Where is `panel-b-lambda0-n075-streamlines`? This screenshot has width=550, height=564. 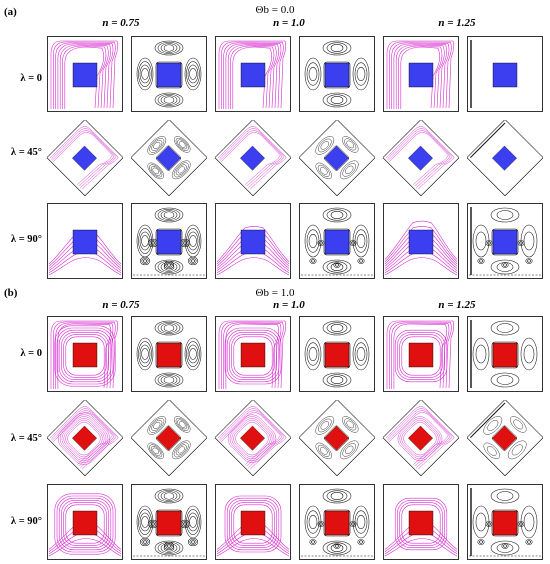 panel-b-lambda0-n075-streamlines is located at coordinates (169, 354).